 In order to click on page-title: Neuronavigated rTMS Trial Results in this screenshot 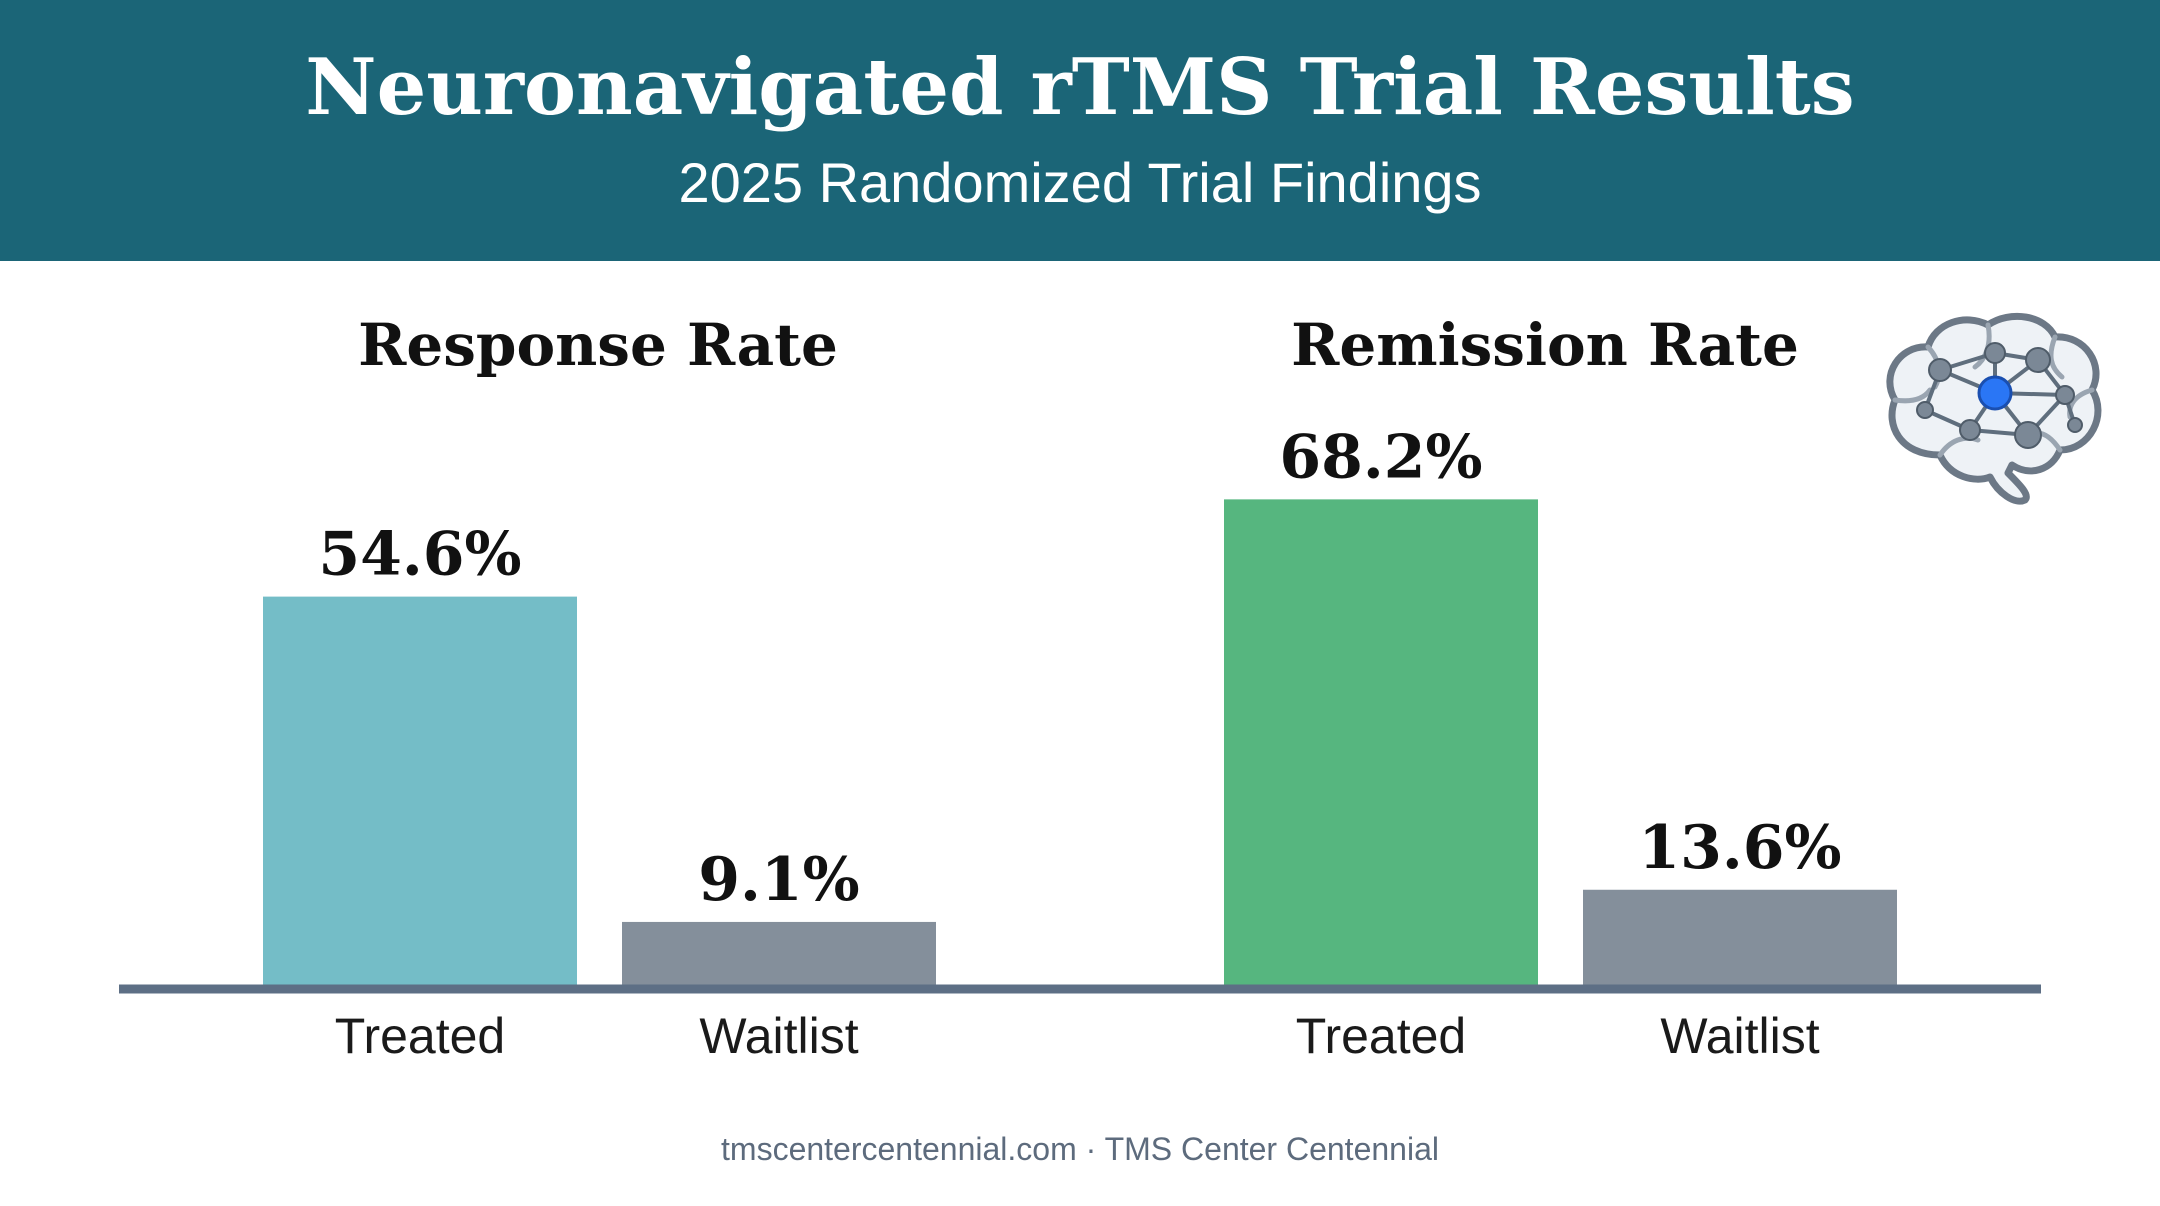, I will do `click(1080, 87)`.